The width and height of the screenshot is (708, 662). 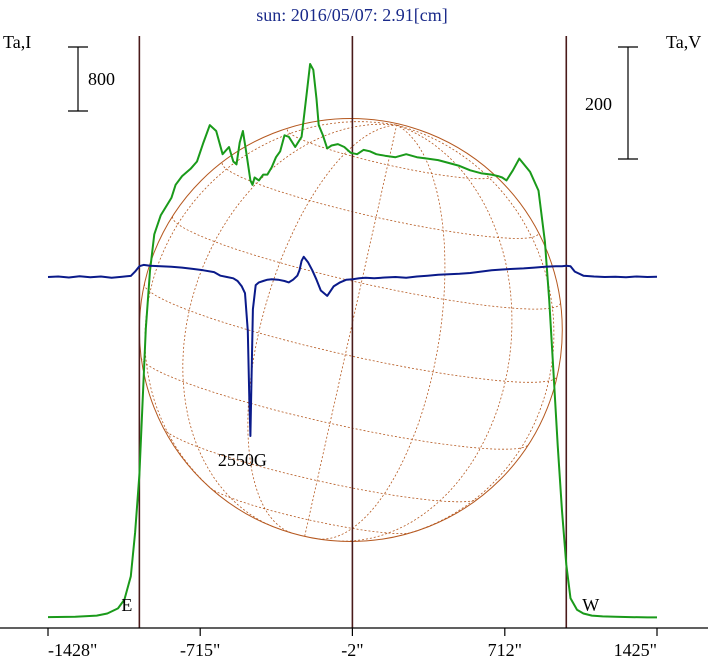 What do you see at coordinates (628, 103) in the screenshot?
I see `right-scale-bar` at bounding box center [628, 103].